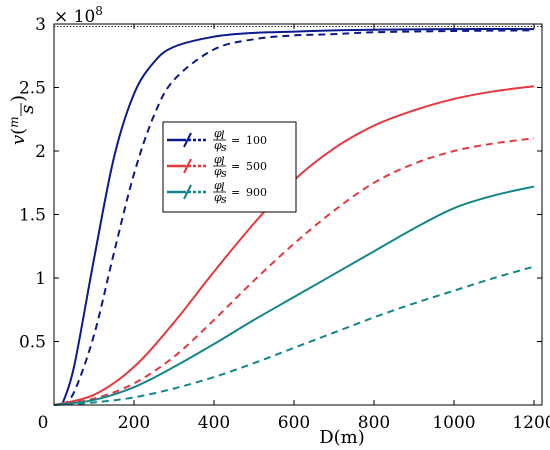  What do you see at coordinates (294, 423) in the screenshot?
I see `x-tick-label: 600` at bounding box center [294, 423].